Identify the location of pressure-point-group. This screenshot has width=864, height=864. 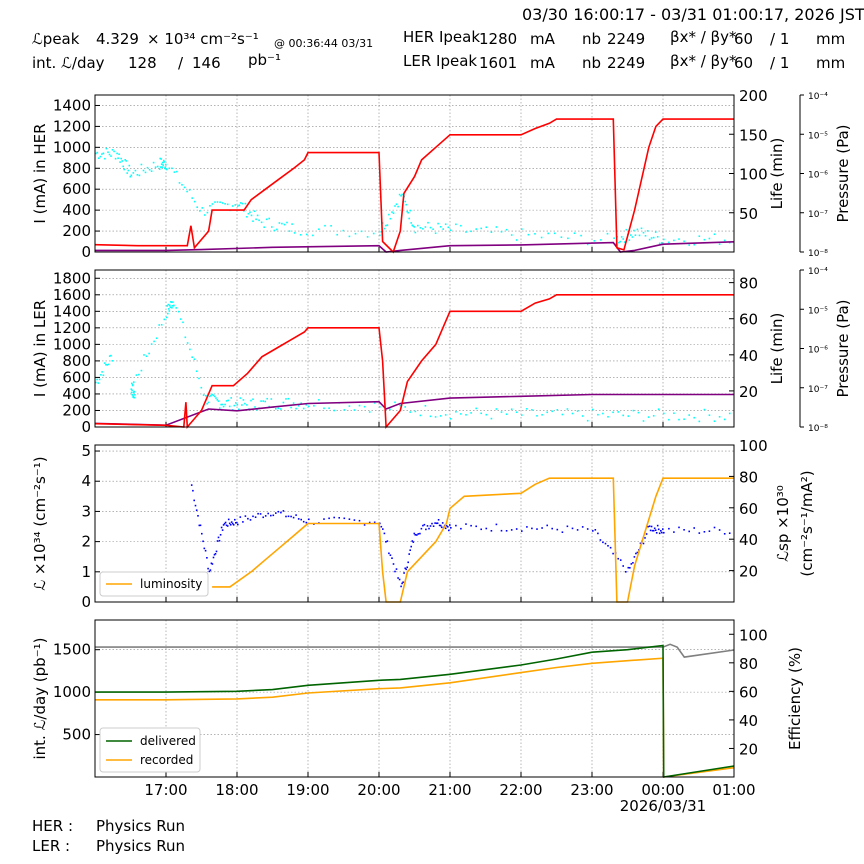
(413, 196).